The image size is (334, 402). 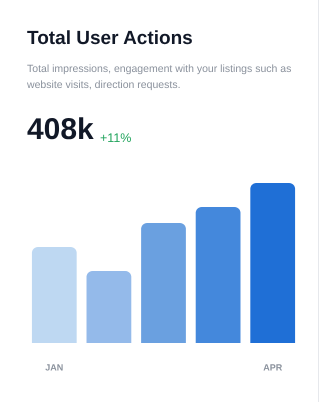 I want to click on chart-title: Total User Actions, so click(x=110, y=39).